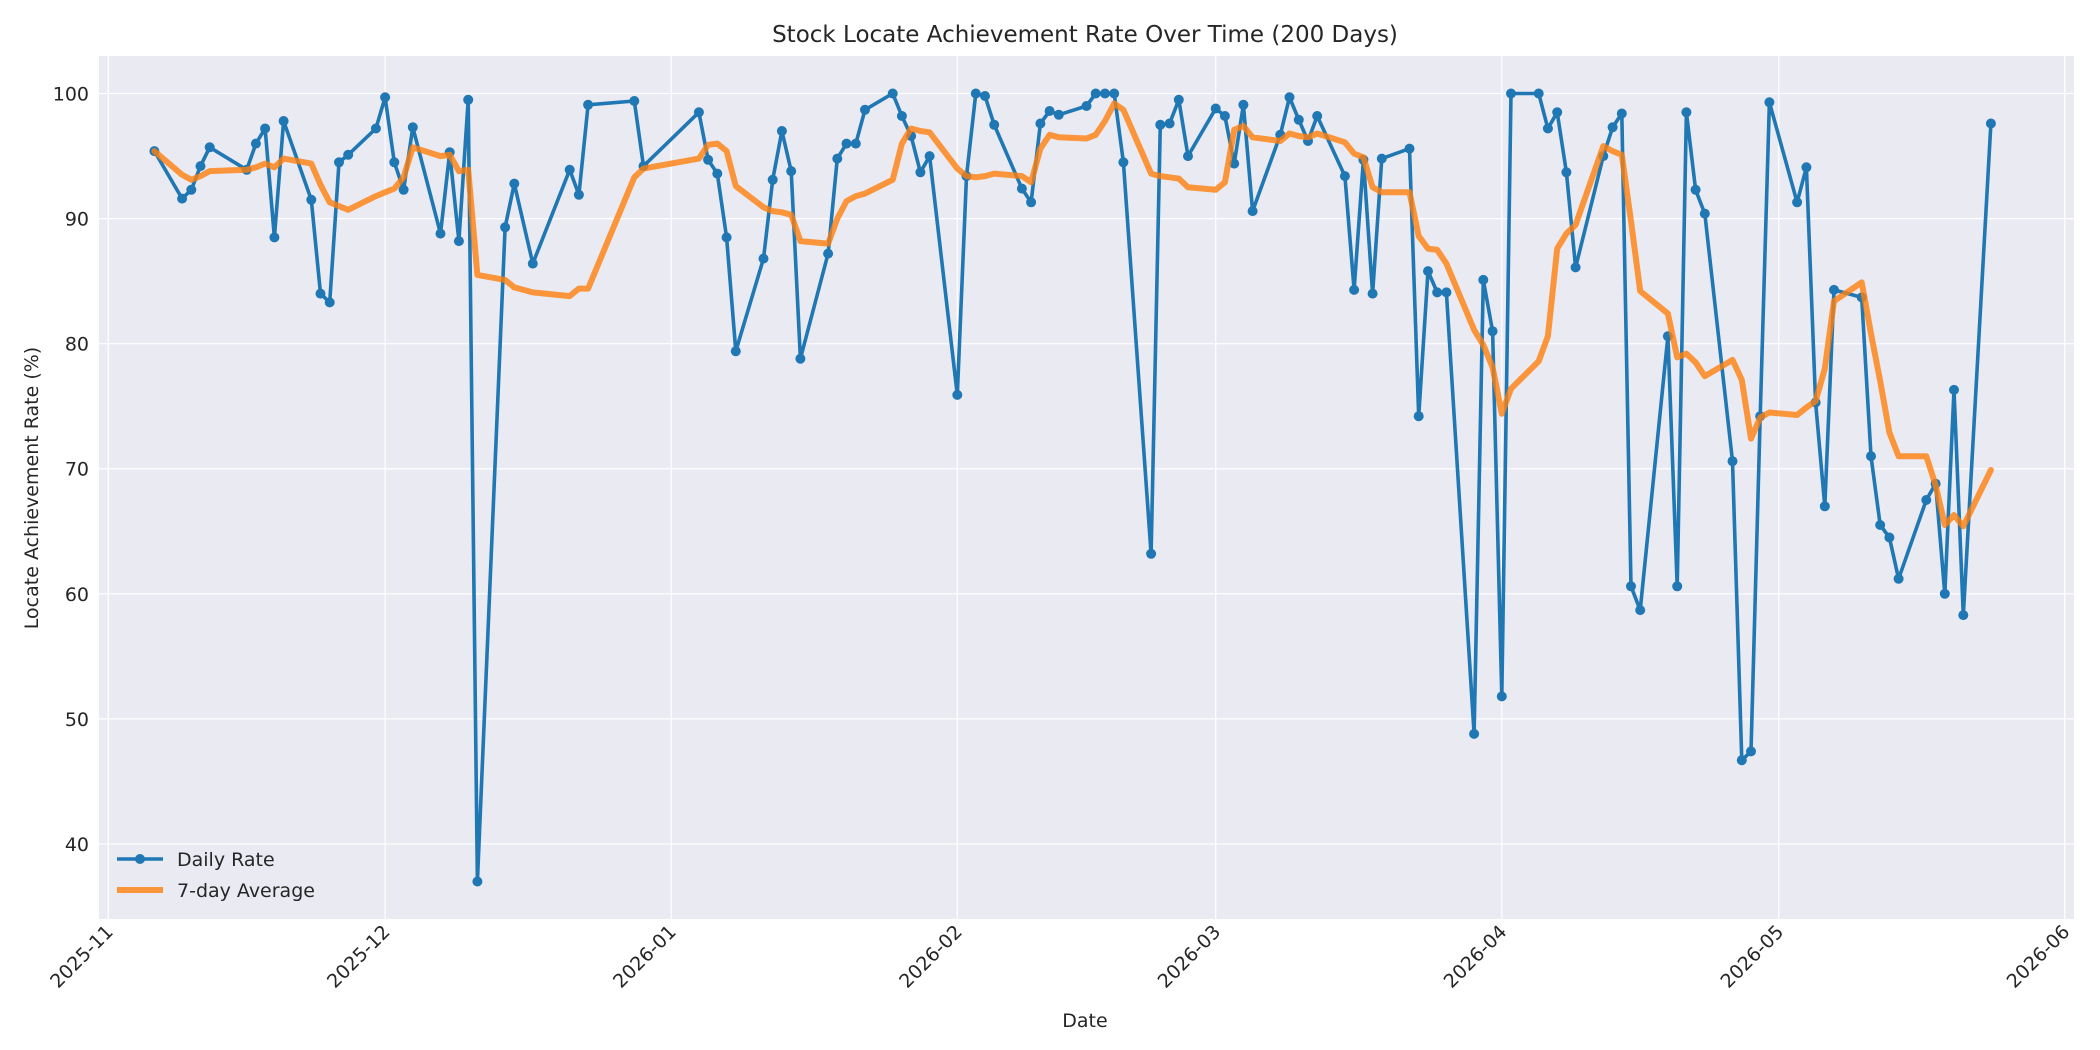 The height and width of the screenshot is (1050, 2100). What do you see at coordinates (32, 488) in the screenshot?
I see `y-axis-label: Locate Achievement Rate (%)` at bounding box center [32, 488].